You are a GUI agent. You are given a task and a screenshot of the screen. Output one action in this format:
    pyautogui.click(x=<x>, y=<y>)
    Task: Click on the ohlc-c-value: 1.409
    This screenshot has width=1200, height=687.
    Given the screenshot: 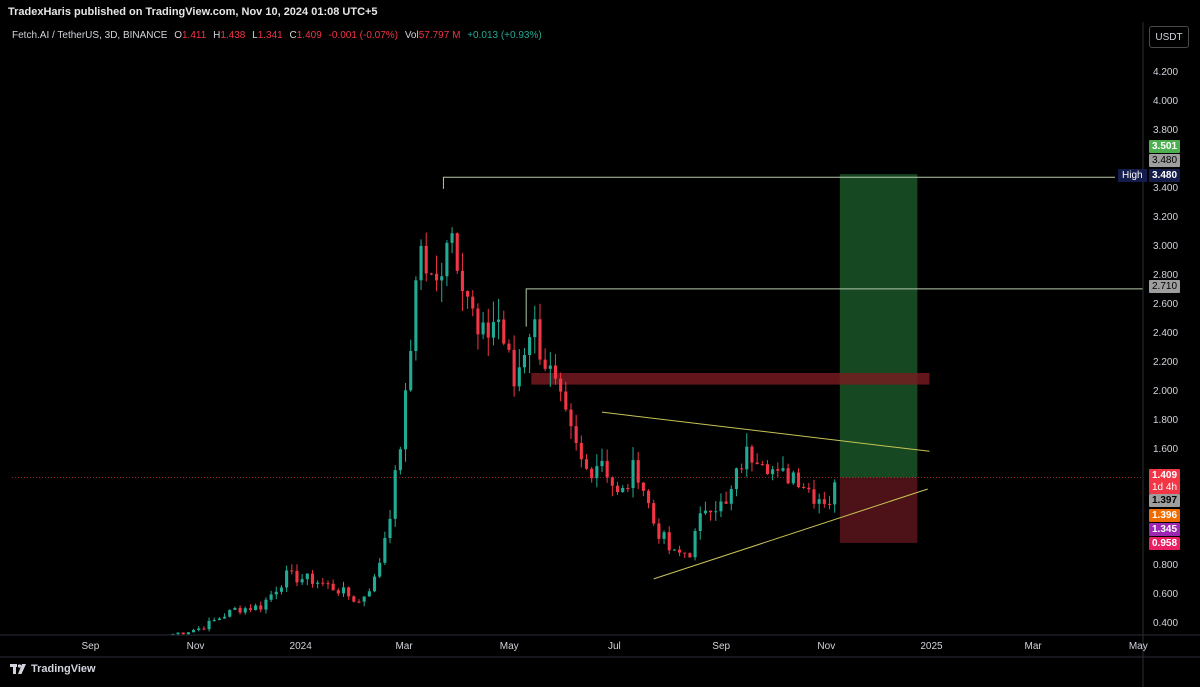 What is the action you would take?
    pyautogui.click(x=309, y=35)
    